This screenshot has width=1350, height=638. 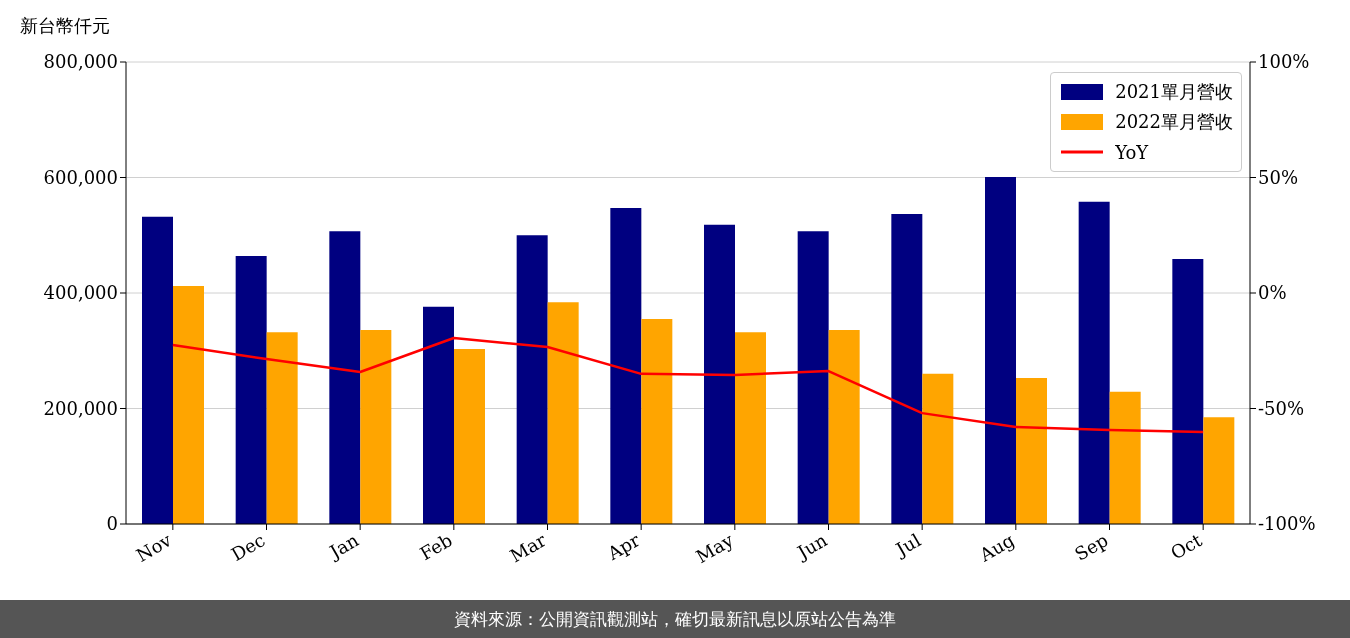 What do you see at coordinates (1132, 152) in the screenshot?
I see `legend-label: YoY` at bounding box center [1132, 152].